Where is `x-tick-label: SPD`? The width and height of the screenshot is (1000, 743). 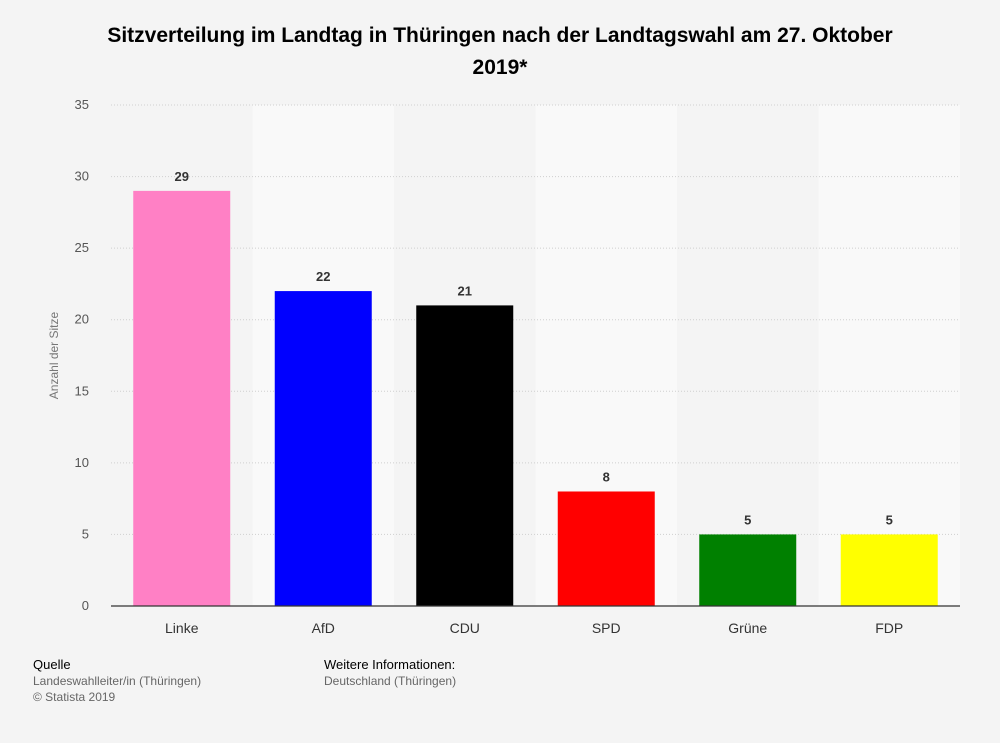
x-tick-label: SPD is located at coordinates (606, 628).